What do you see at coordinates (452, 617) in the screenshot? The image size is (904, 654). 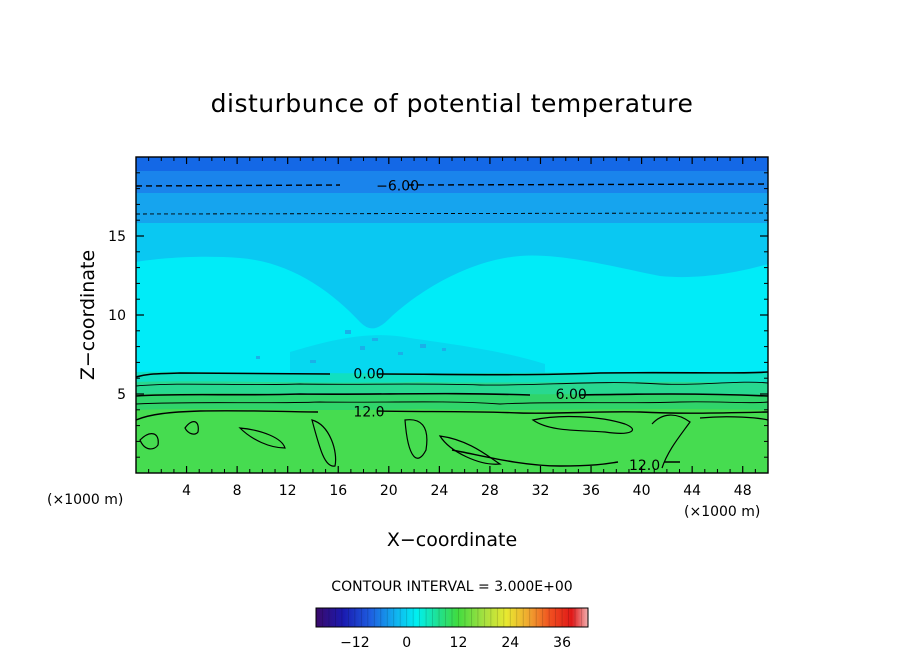 I see `colorbar` at bounding box center [452, 617].